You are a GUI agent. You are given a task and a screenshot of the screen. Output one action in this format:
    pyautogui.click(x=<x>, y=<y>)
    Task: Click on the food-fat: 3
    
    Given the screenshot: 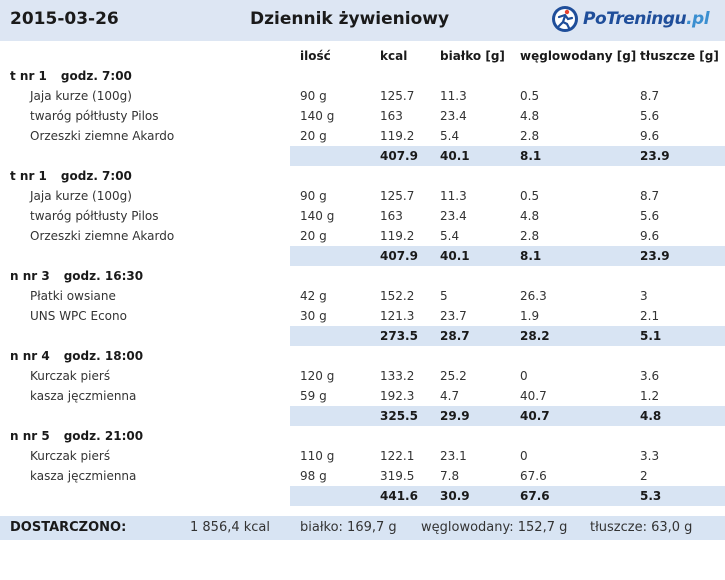 What is the action you would take?
    pyautogui.click(x=644, y=296)
    